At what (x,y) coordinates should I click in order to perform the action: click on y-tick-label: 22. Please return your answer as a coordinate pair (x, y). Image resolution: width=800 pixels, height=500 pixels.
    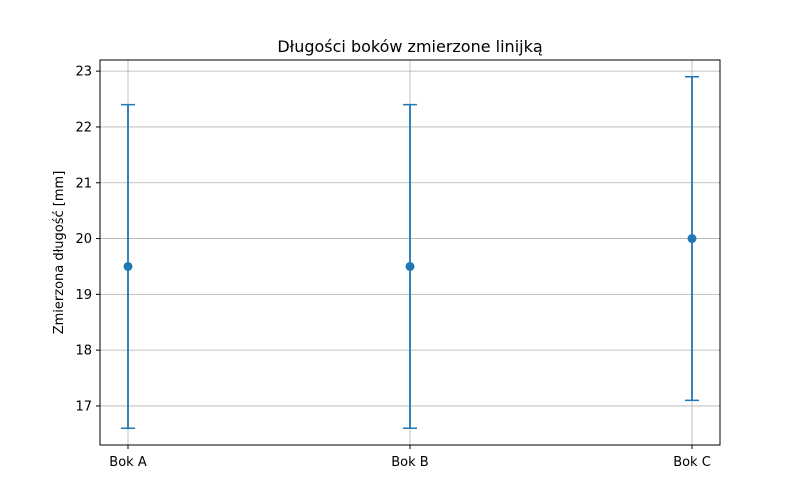
    Looking at the image, I should click on (83, 127).